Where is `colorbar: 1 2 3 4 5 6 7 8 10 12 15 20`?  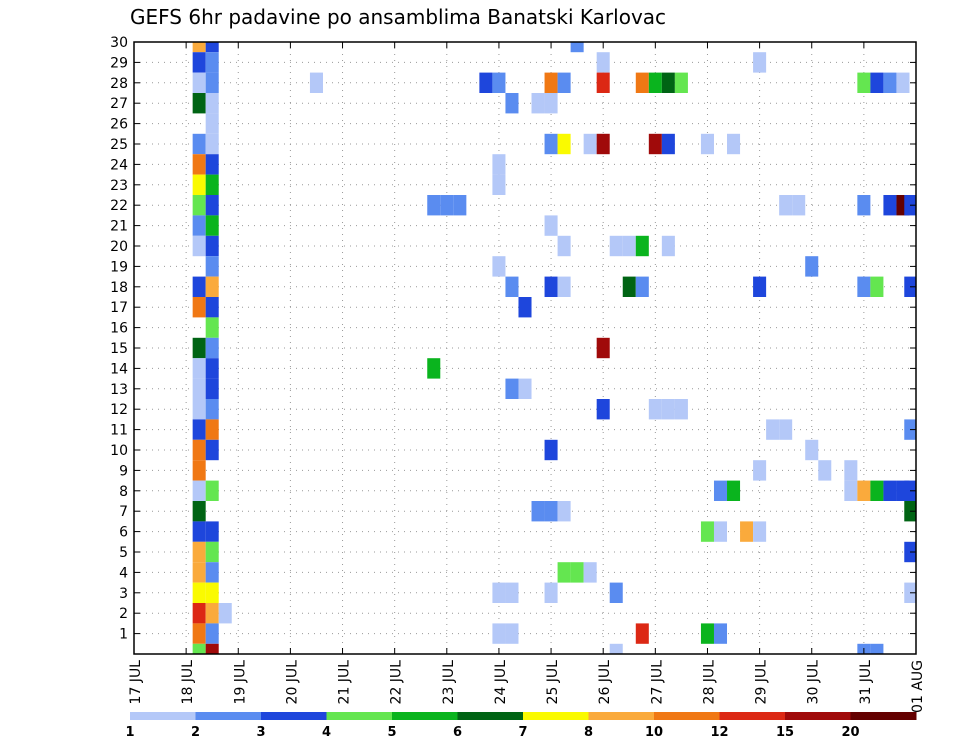 colorbar: 1 2 3 4 5 6 7 8 10 12 15 20 is located at coordinates (521, 726).